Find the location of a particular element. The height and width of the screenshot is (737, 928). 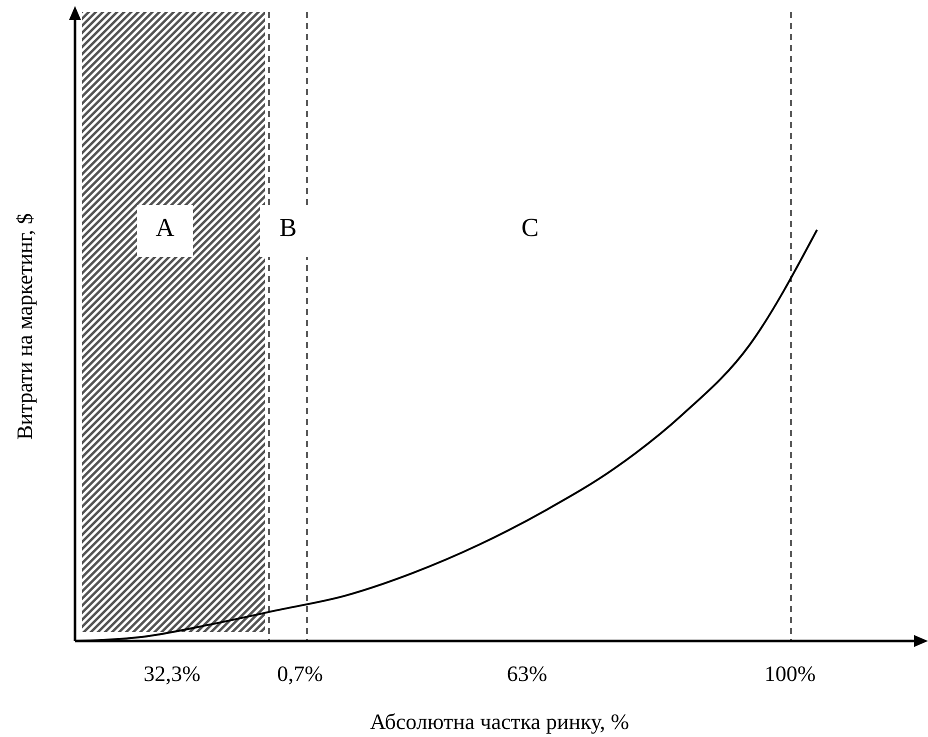

text: 32,3% is located at coordinates (172, 673).